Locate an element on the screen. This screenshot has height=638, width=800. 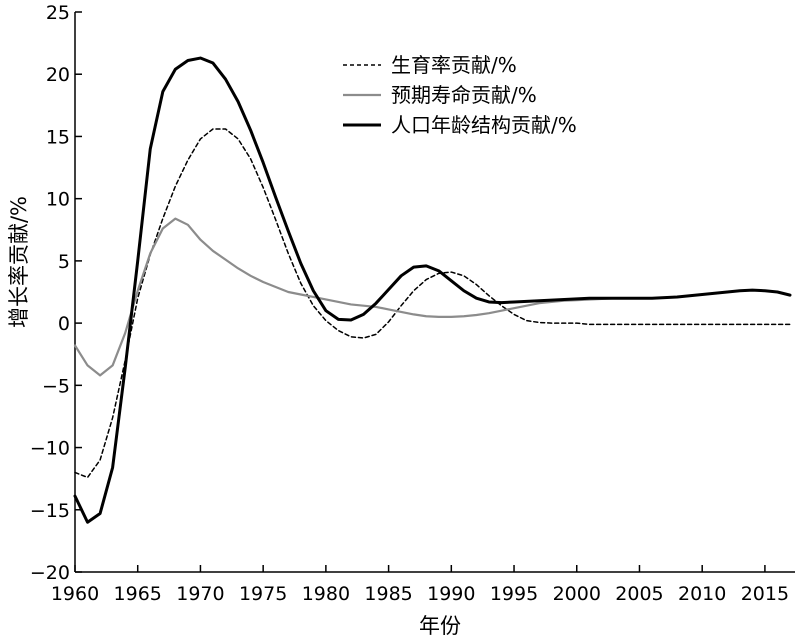
x-tick-label: 1965 is located at coordinates (138, 594).